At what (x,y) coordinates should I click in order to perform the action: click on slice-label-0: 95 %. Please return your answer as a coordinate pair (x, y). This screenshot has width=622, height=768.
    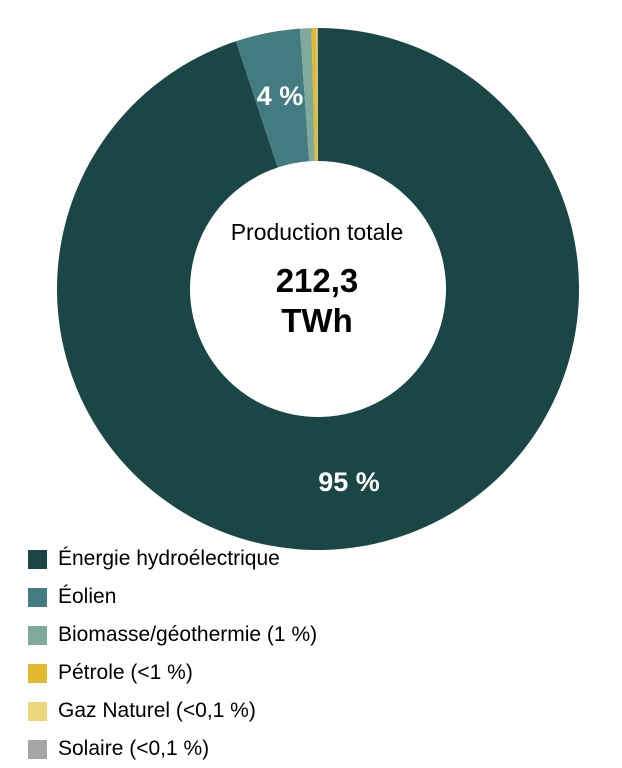
    Looking at the image, I should click on (349, 482).